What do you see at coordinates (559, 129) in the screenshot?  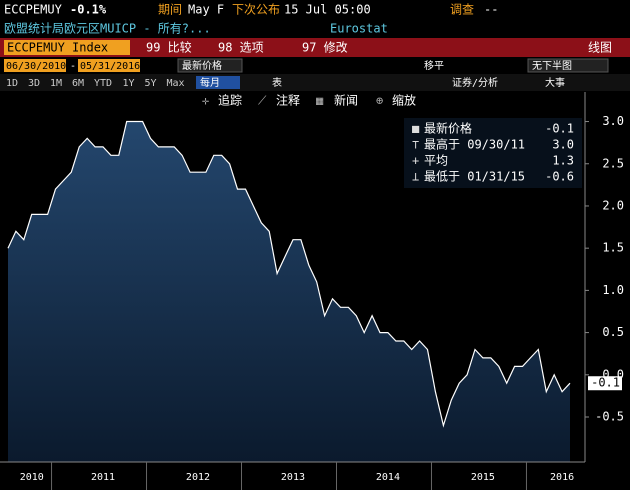 I see `legend-value: -0.1` at bounding box center [559, 129].